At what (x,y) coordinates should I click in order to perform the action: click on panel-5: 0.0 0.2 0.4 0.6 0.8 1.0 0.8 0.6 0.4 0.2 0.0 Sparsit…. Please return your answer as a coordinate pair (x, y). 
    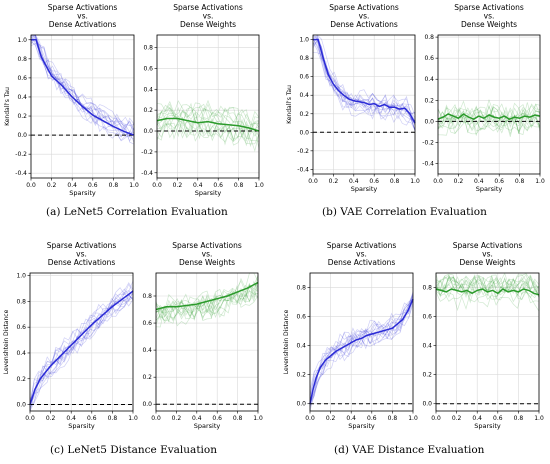
    Looking at the image, I should click on (202, 335).